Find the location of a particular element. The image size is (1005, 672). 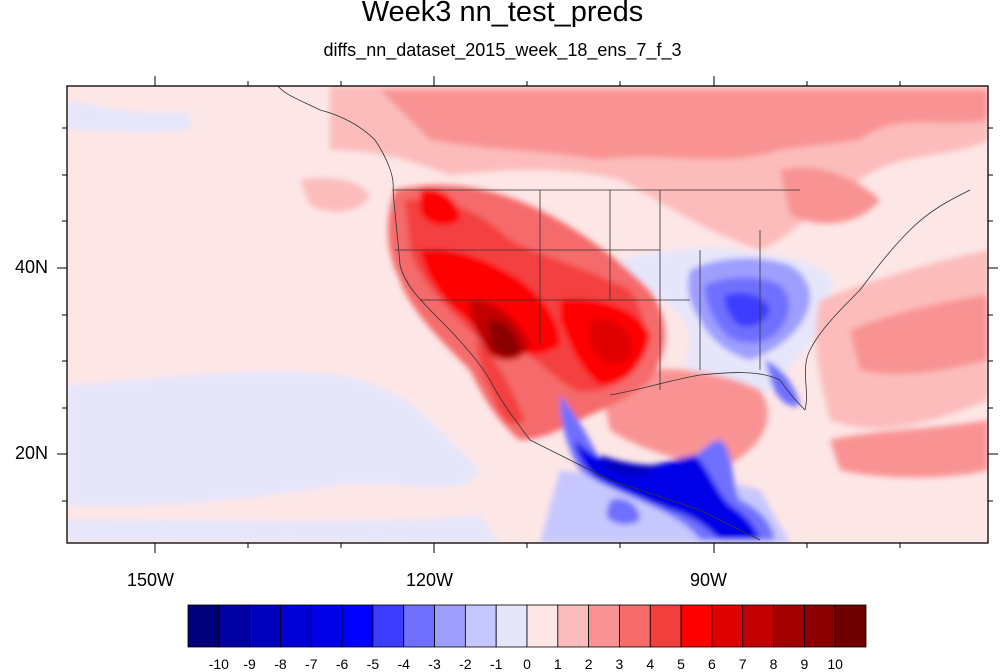

map-title: Week3 nn_test_preds is located at coordinates (502, 14).